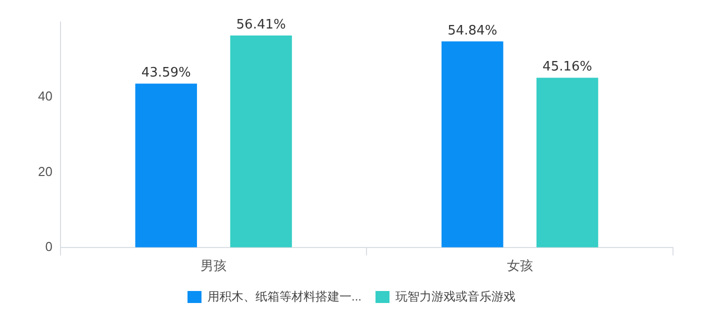 This screenshot has width=703, height=313. Describe the element at coordinates (45, 171) in the screenshot. I see `y-tick-label: 20` at that location.